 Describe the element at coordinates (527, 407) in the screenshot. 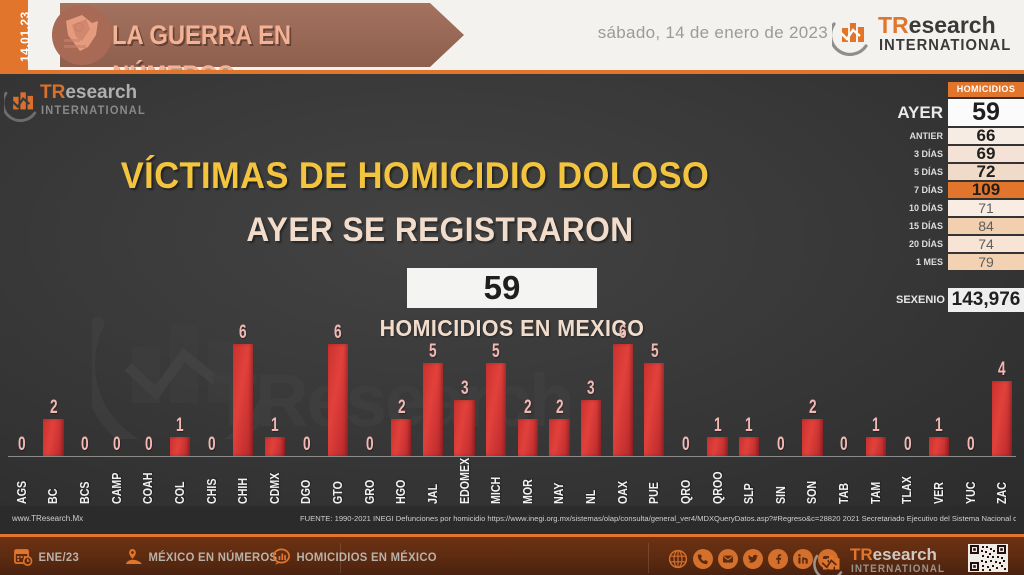

I see `chart-bar-value: 2` at that location.